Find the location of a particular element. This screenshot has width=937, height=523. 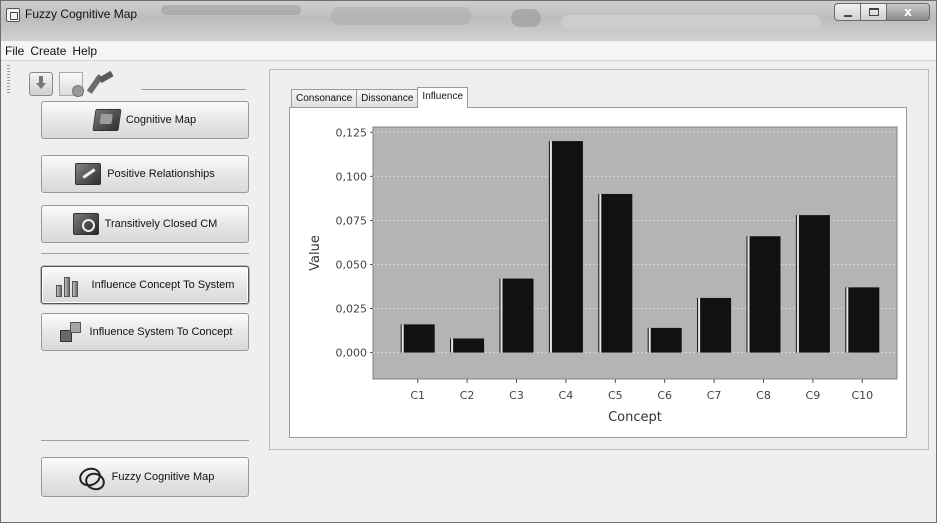

positive-relationships-icon is located at coordinates (88, 174).